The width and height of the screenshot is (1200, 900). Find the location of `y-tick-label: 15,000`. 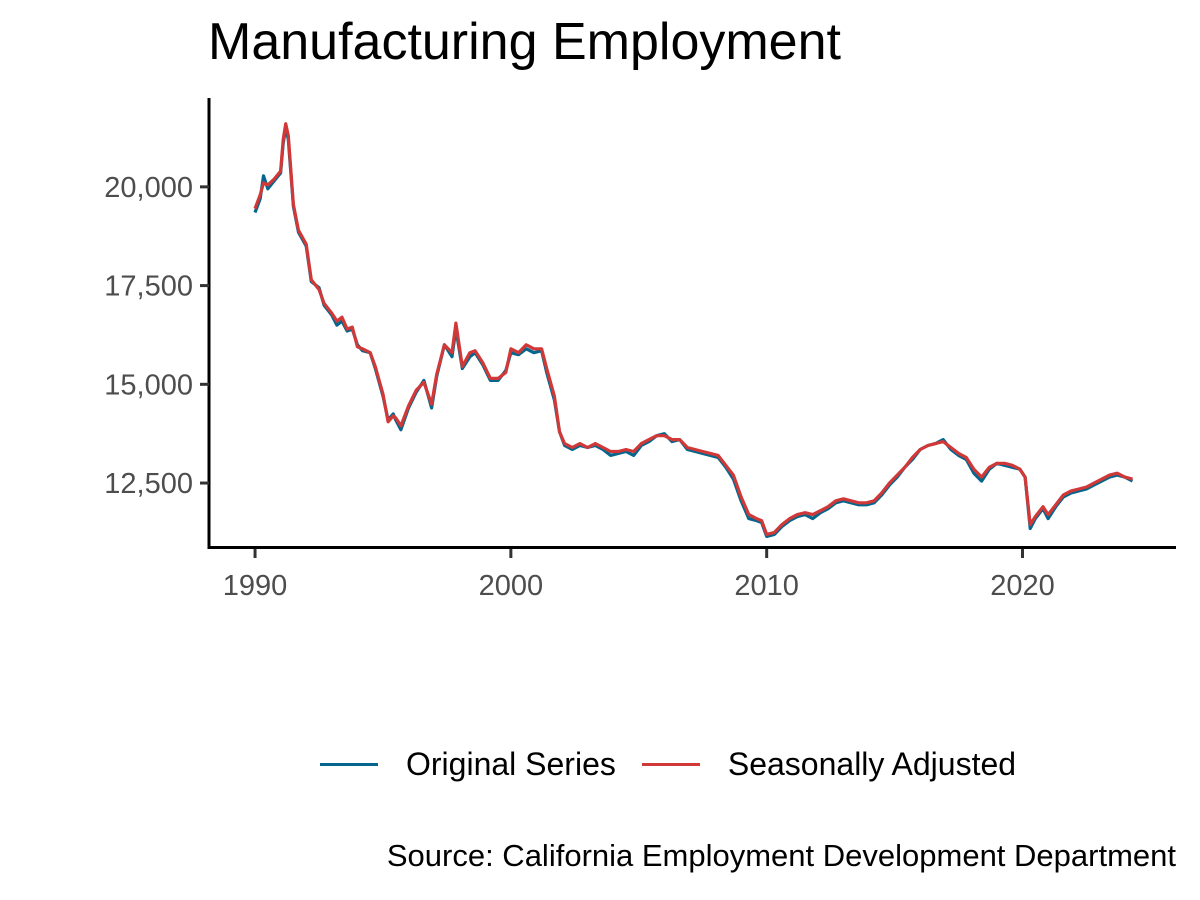

y-tick-label: 15,000 is located at coordinates (148, 385).